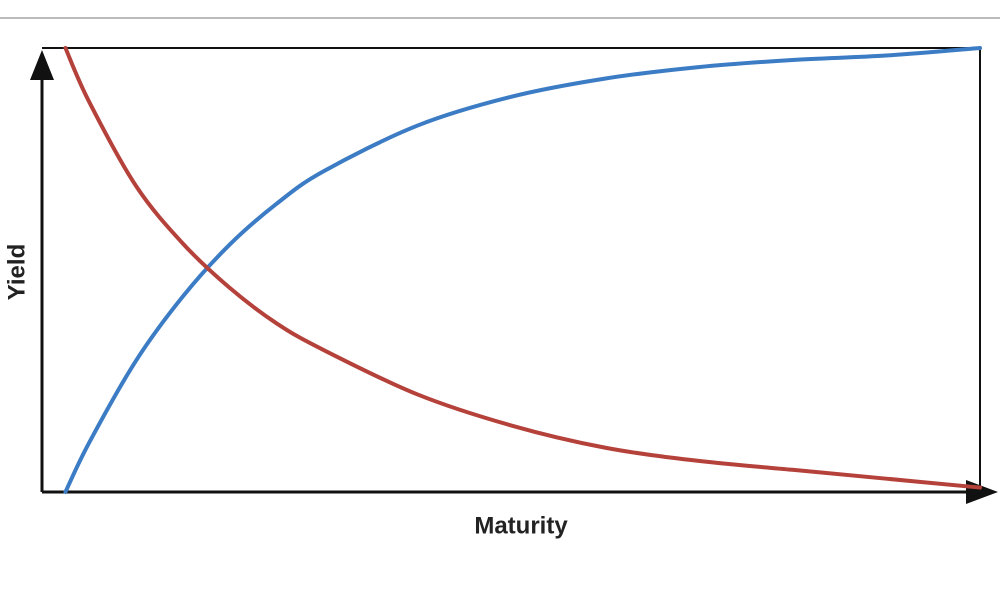  I want to click on y-axis-arrow, so click(42, 65).